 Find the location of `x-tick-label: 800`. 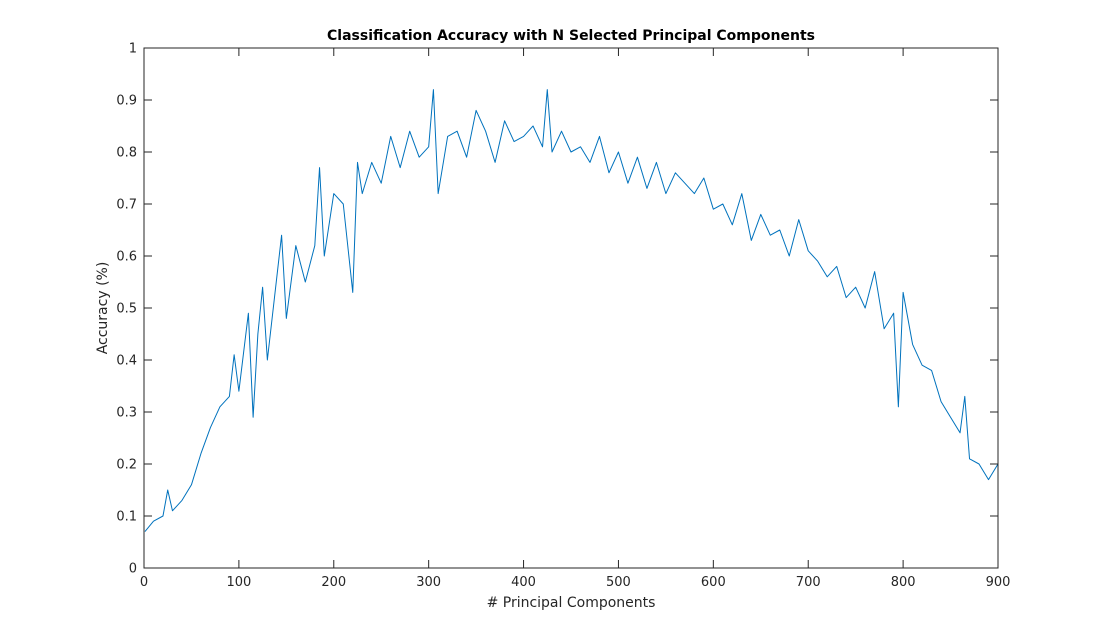

x-tick-label: 800 is located at coordinates (903, 582).